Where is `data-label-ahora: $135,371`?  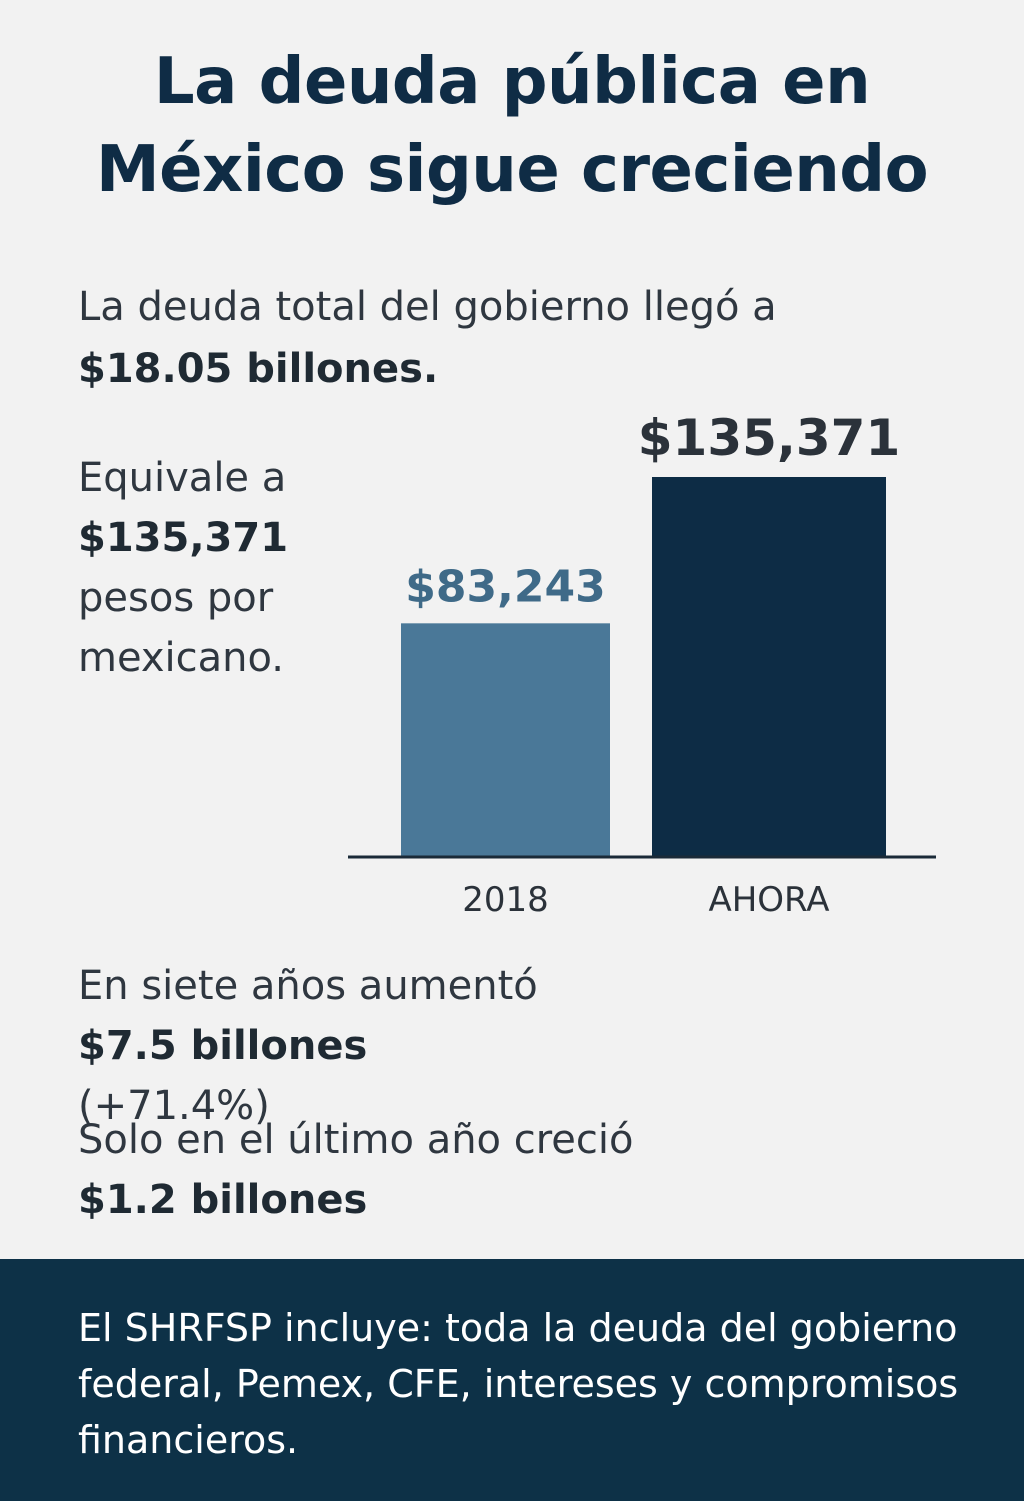 data-label-ahora: $135,371 is located at coordinates (769, 438).